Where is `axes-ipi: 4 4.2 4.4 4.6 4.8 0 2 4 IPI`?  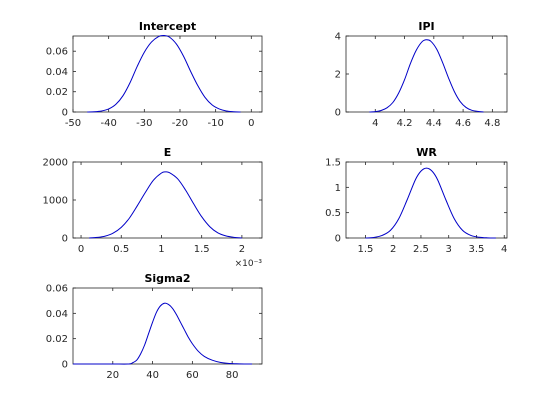 axes-ipi: 4 4.2 4.4 4.6 4.8 0 2 4 IPI is located at coordinates (421, 74).